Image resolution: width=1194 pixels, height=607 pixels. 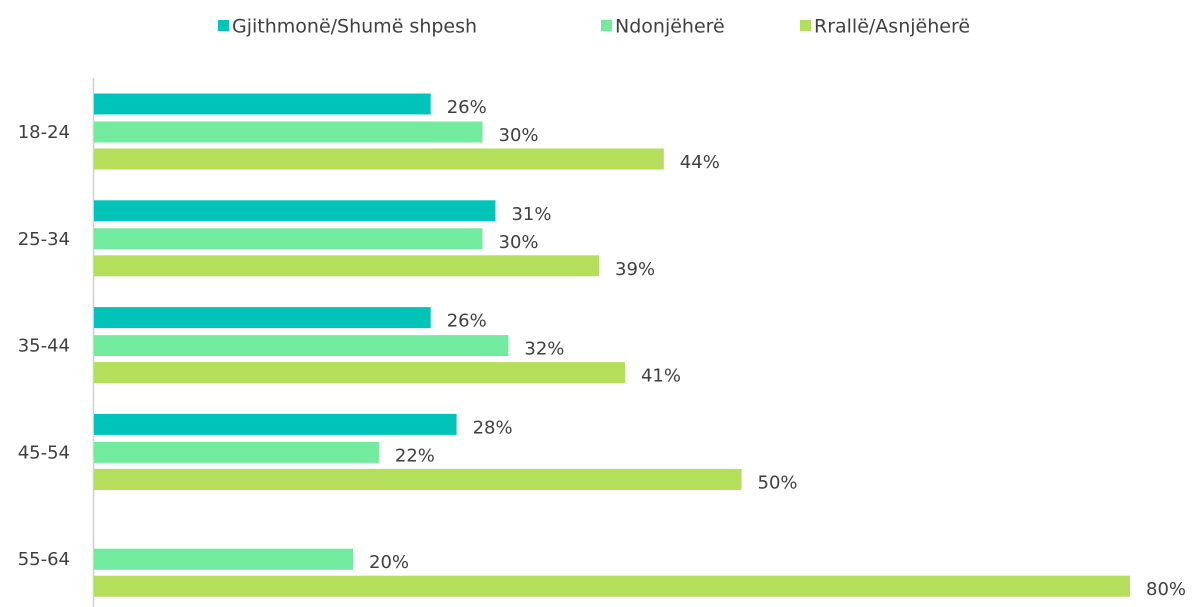 What do you see at coordinates (44, 559) in the screenshot?
I see `category-label: 55-64` at bounding box center [44, 559].